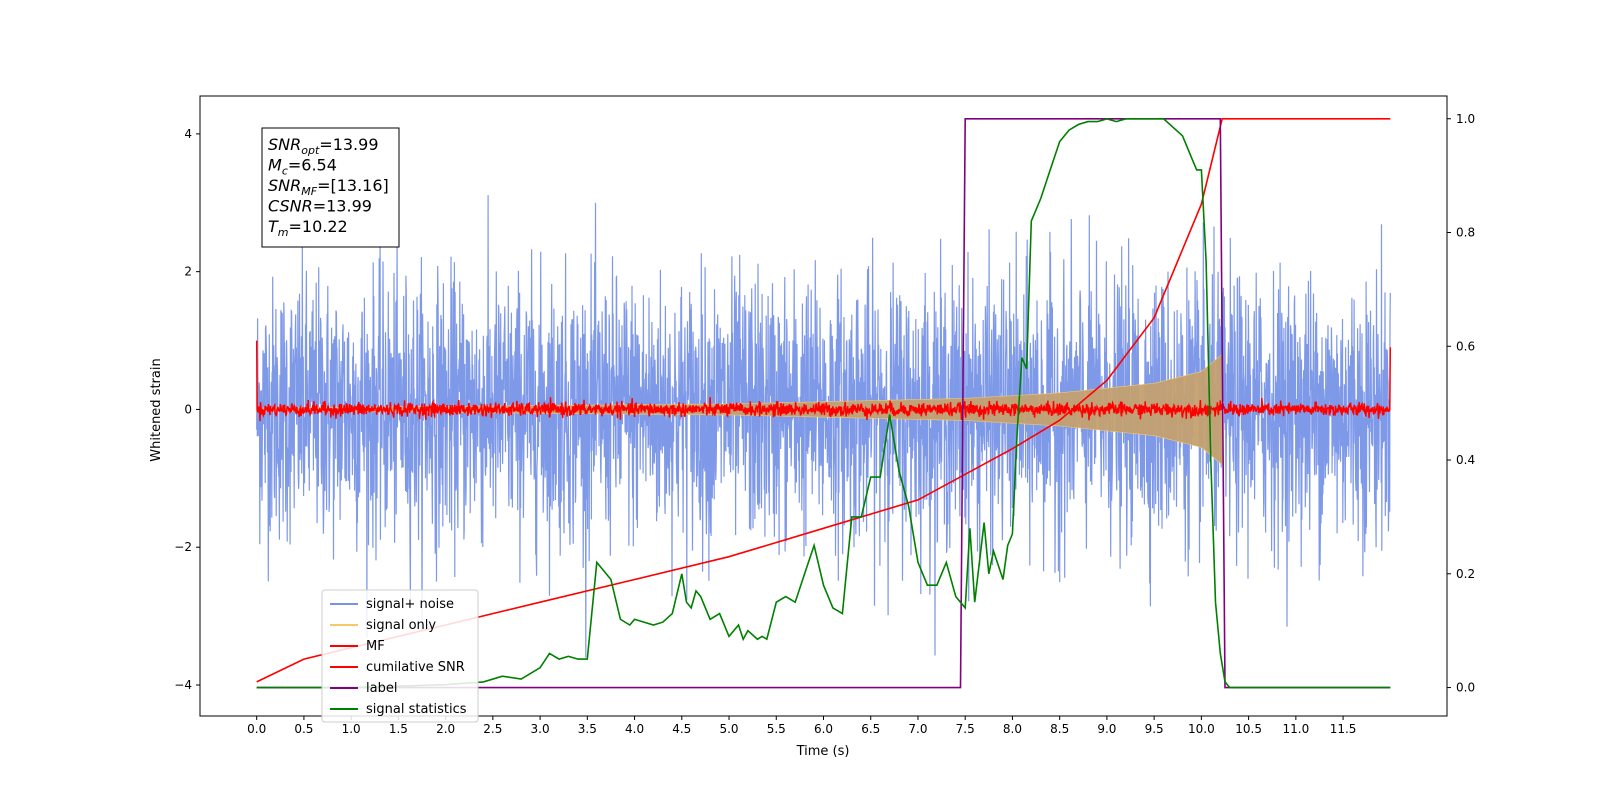 Image resolution: width=1600 pixels, height=800 pixels. What do you see at coordinates (1012, 729) in the screenshot?
I see `x-tick-label: 8.0` at bounding box center [1012, 729].